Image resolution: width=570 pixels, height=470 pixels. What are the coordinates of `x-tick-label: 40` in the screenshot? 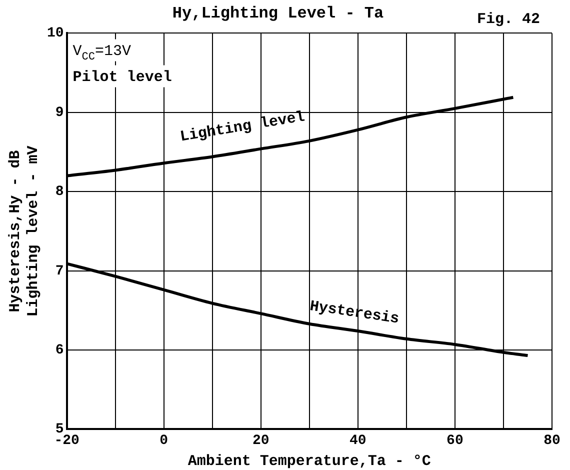 It's located at (358, 441).